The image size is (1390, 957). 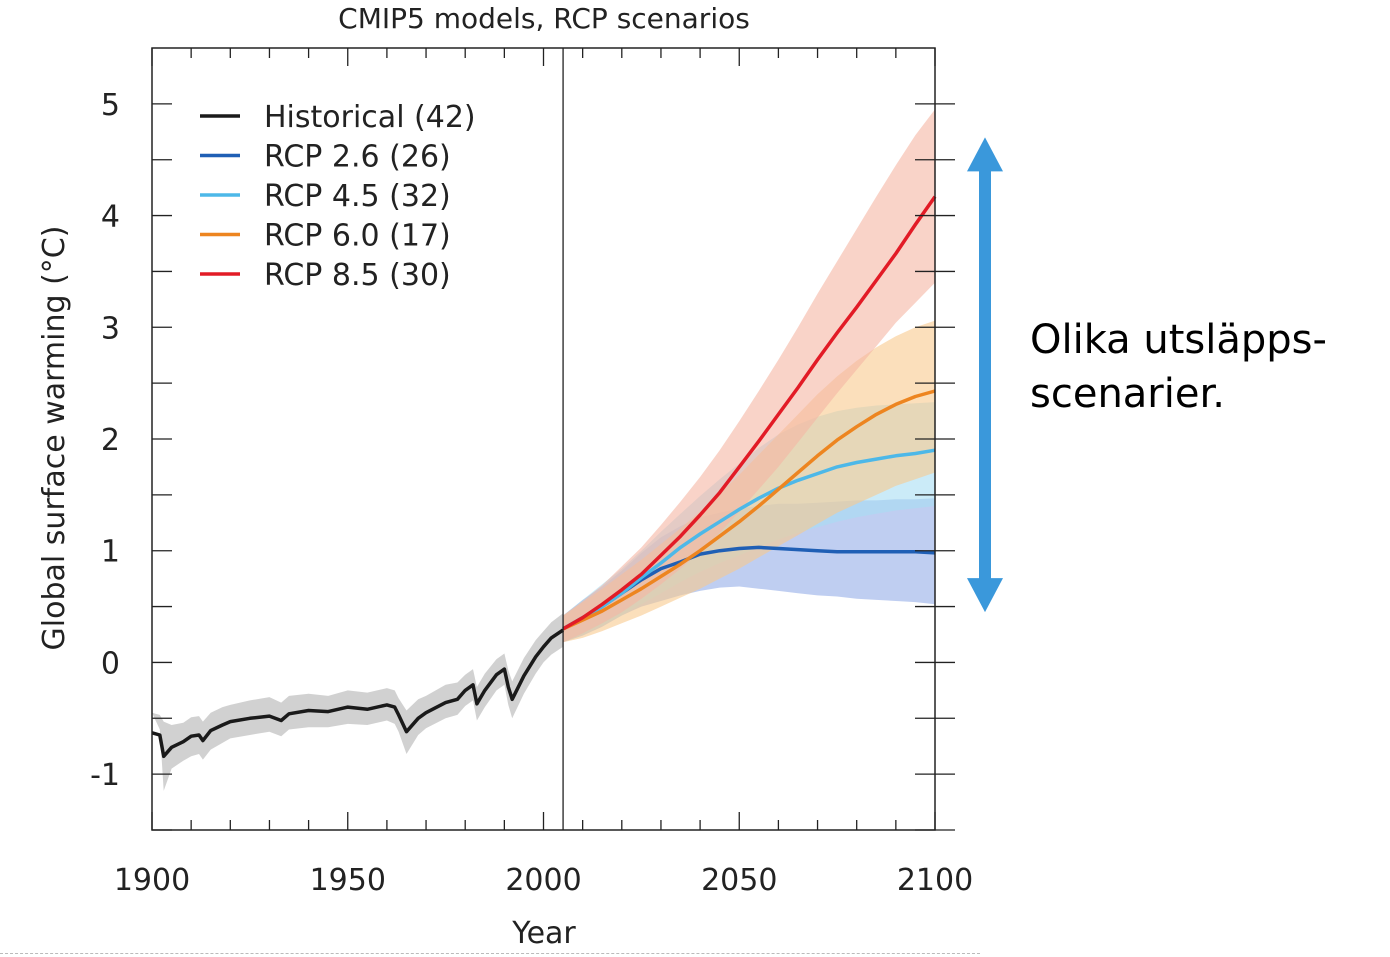 What do you see at coordinates (110, 105) in the screenshot?
I see `y-tick-label: 5` at bounding box center [110, 105].